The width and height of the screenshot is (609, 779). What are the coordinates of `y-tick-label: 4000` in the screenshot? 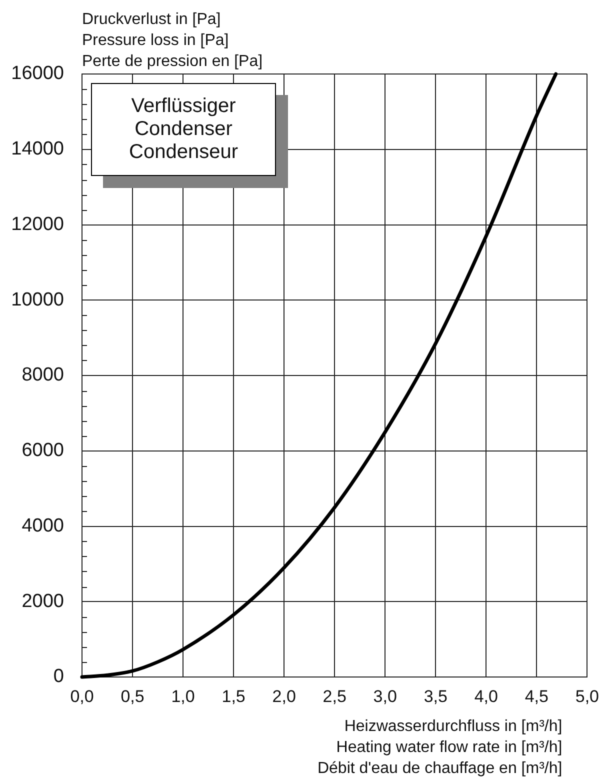 It's located at (43, 525).